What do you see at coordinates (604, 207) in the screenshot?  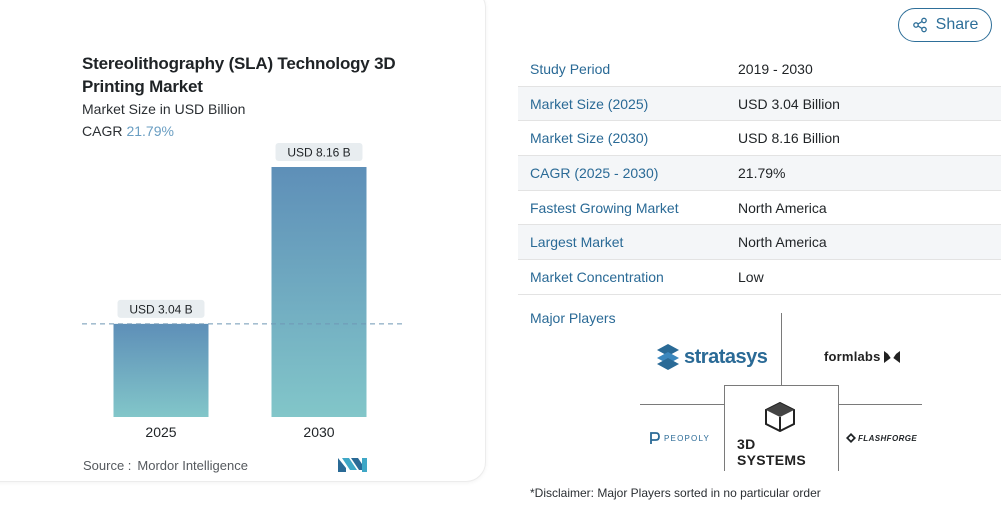 I see `stat-label: Fastest Growing Market` at bounding box center [604, 207].